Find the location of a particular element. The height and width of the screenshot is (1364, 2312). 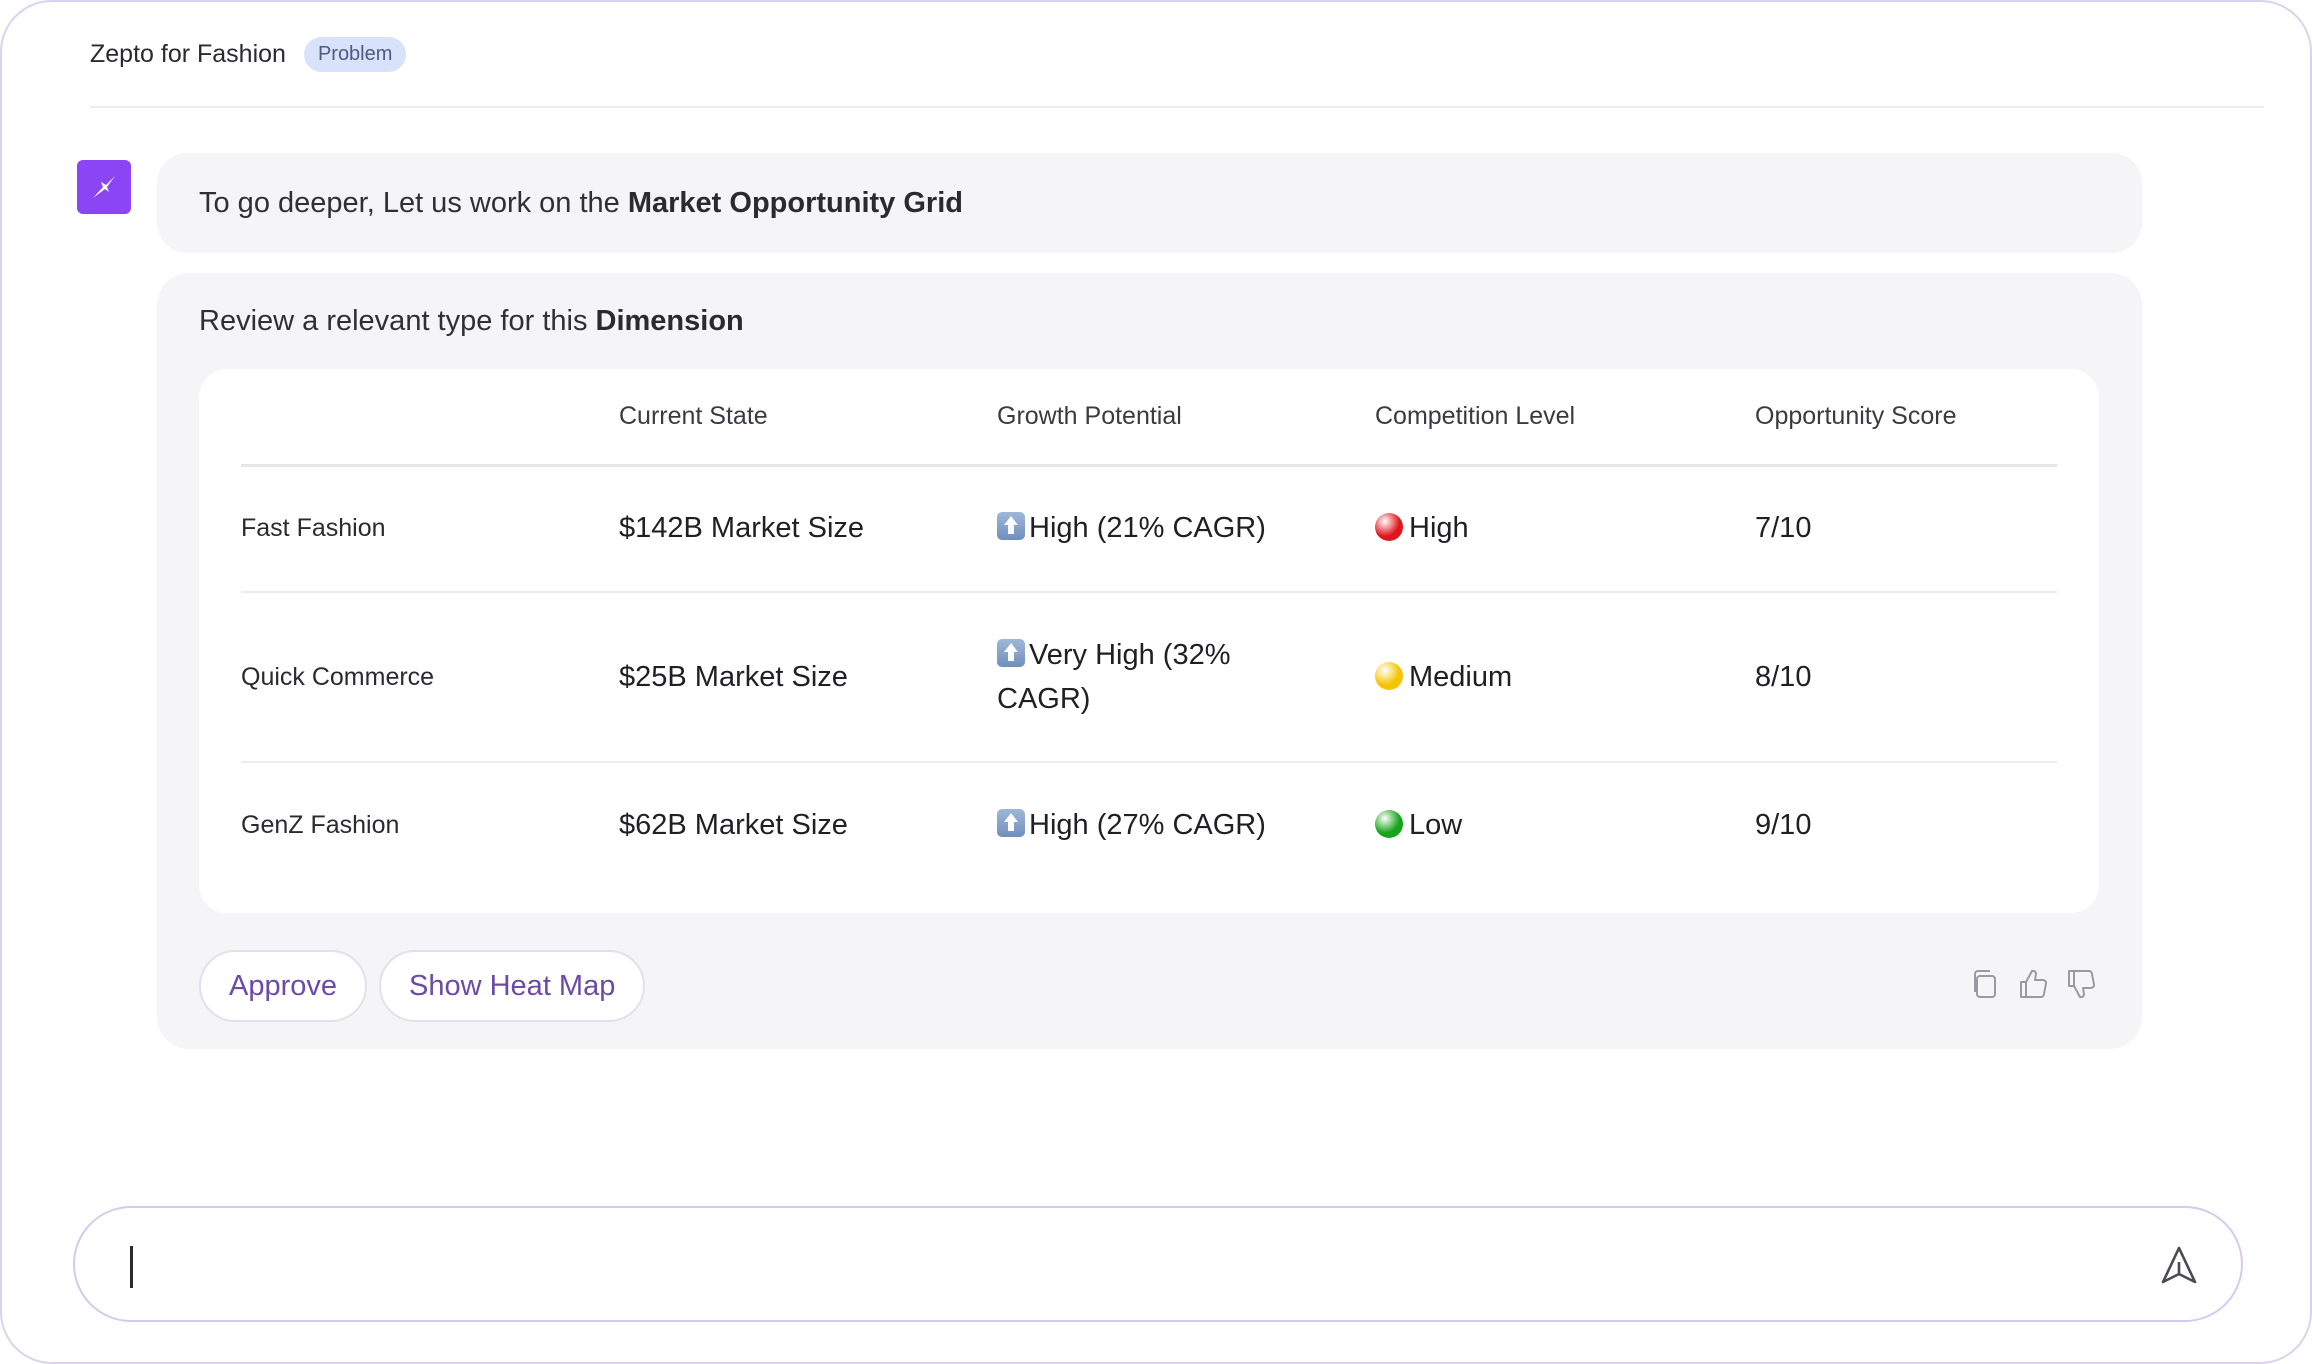

message-text: To go deeper, Let us work on the is located at coordinates (413, 202).